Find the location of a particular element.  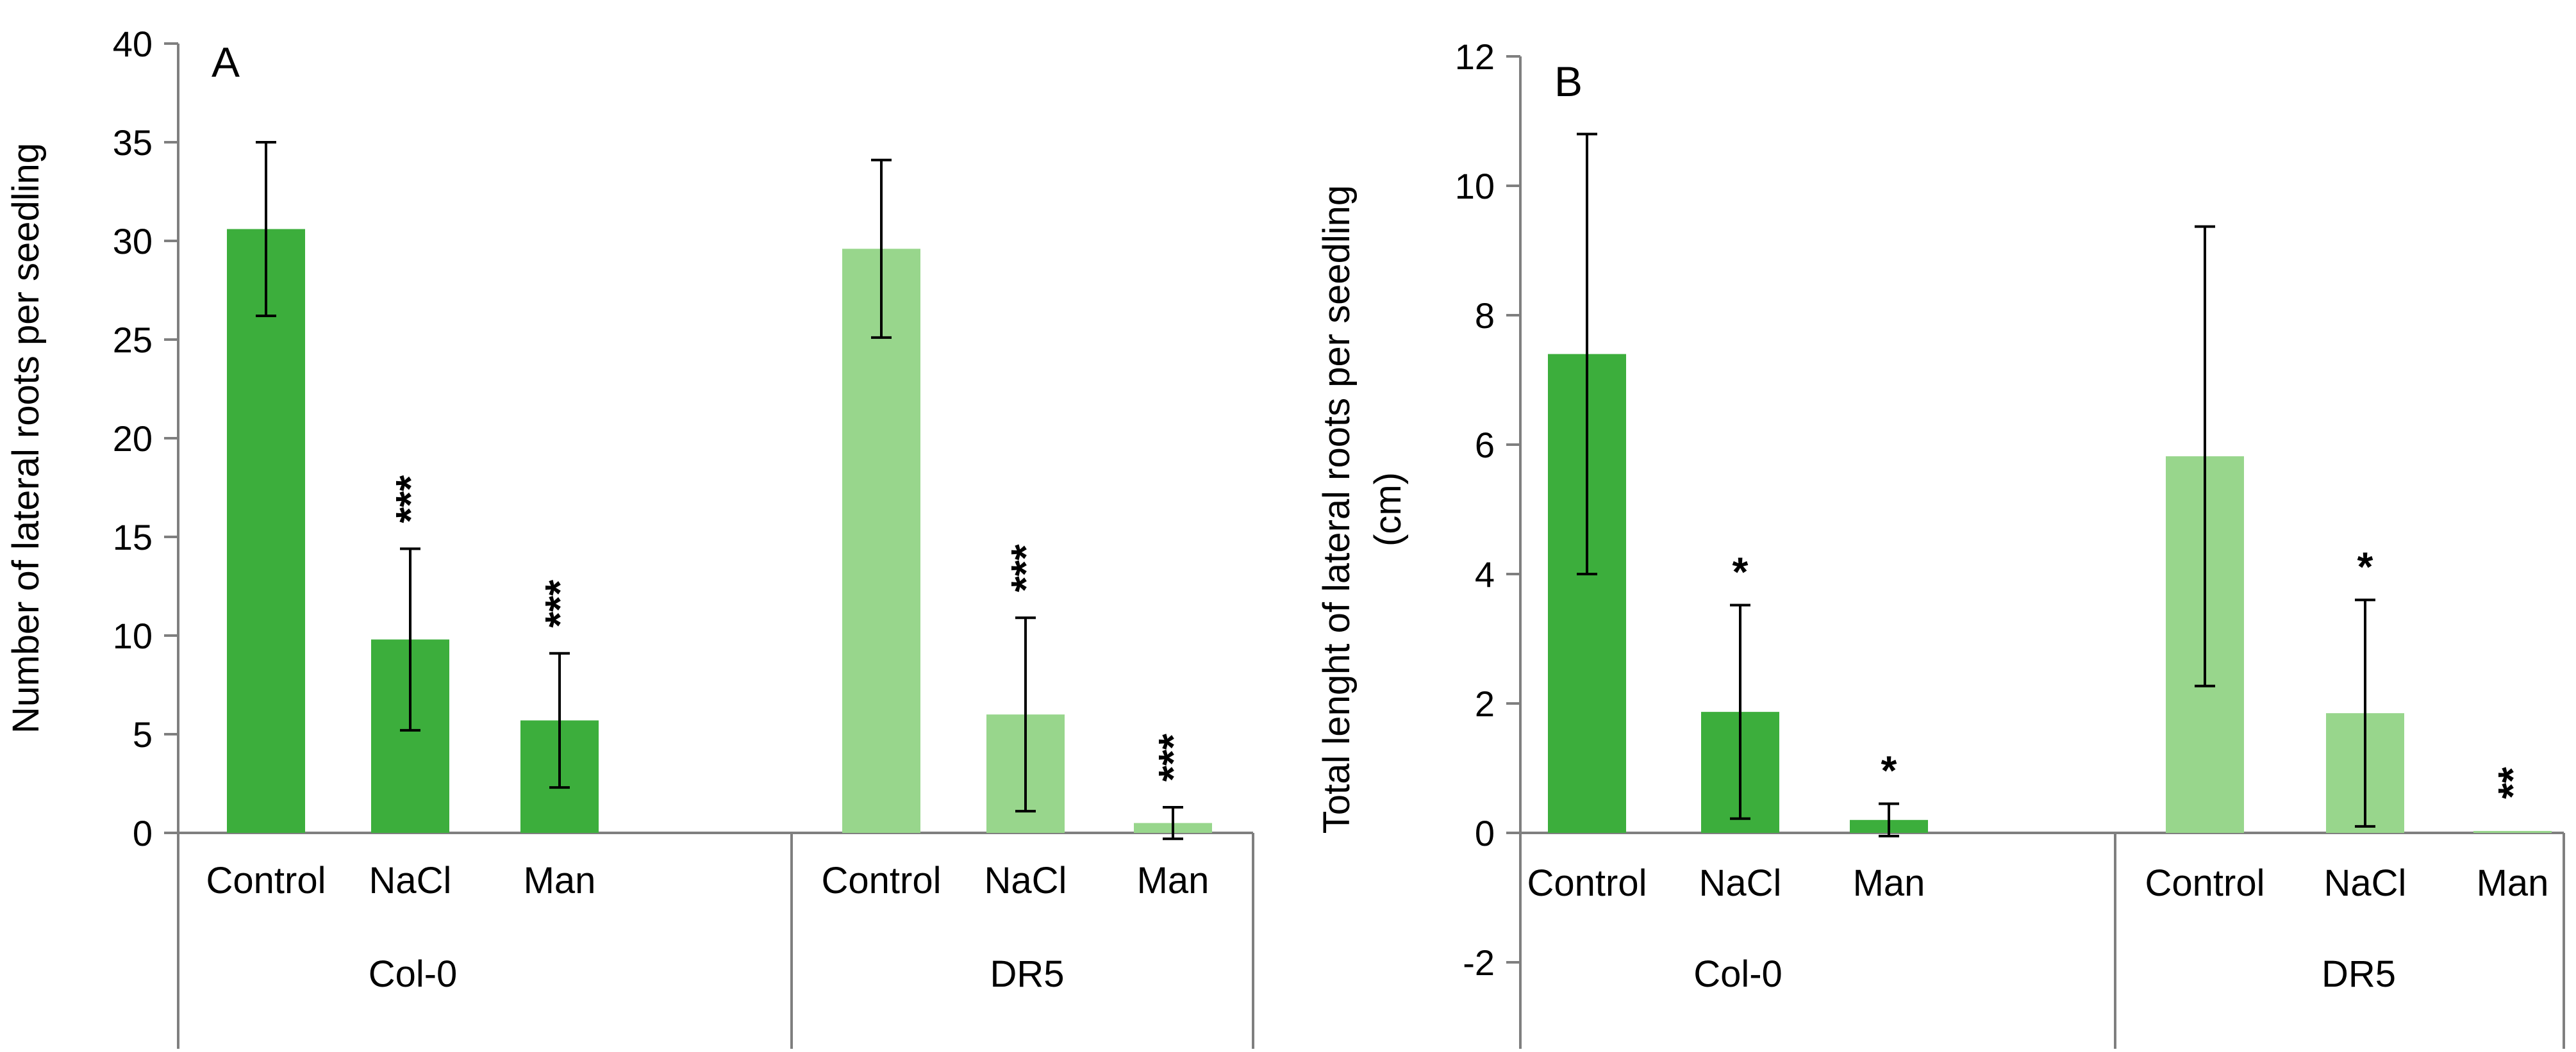

charta-y-tick-label: 5 is located at coordinates (143, 734).